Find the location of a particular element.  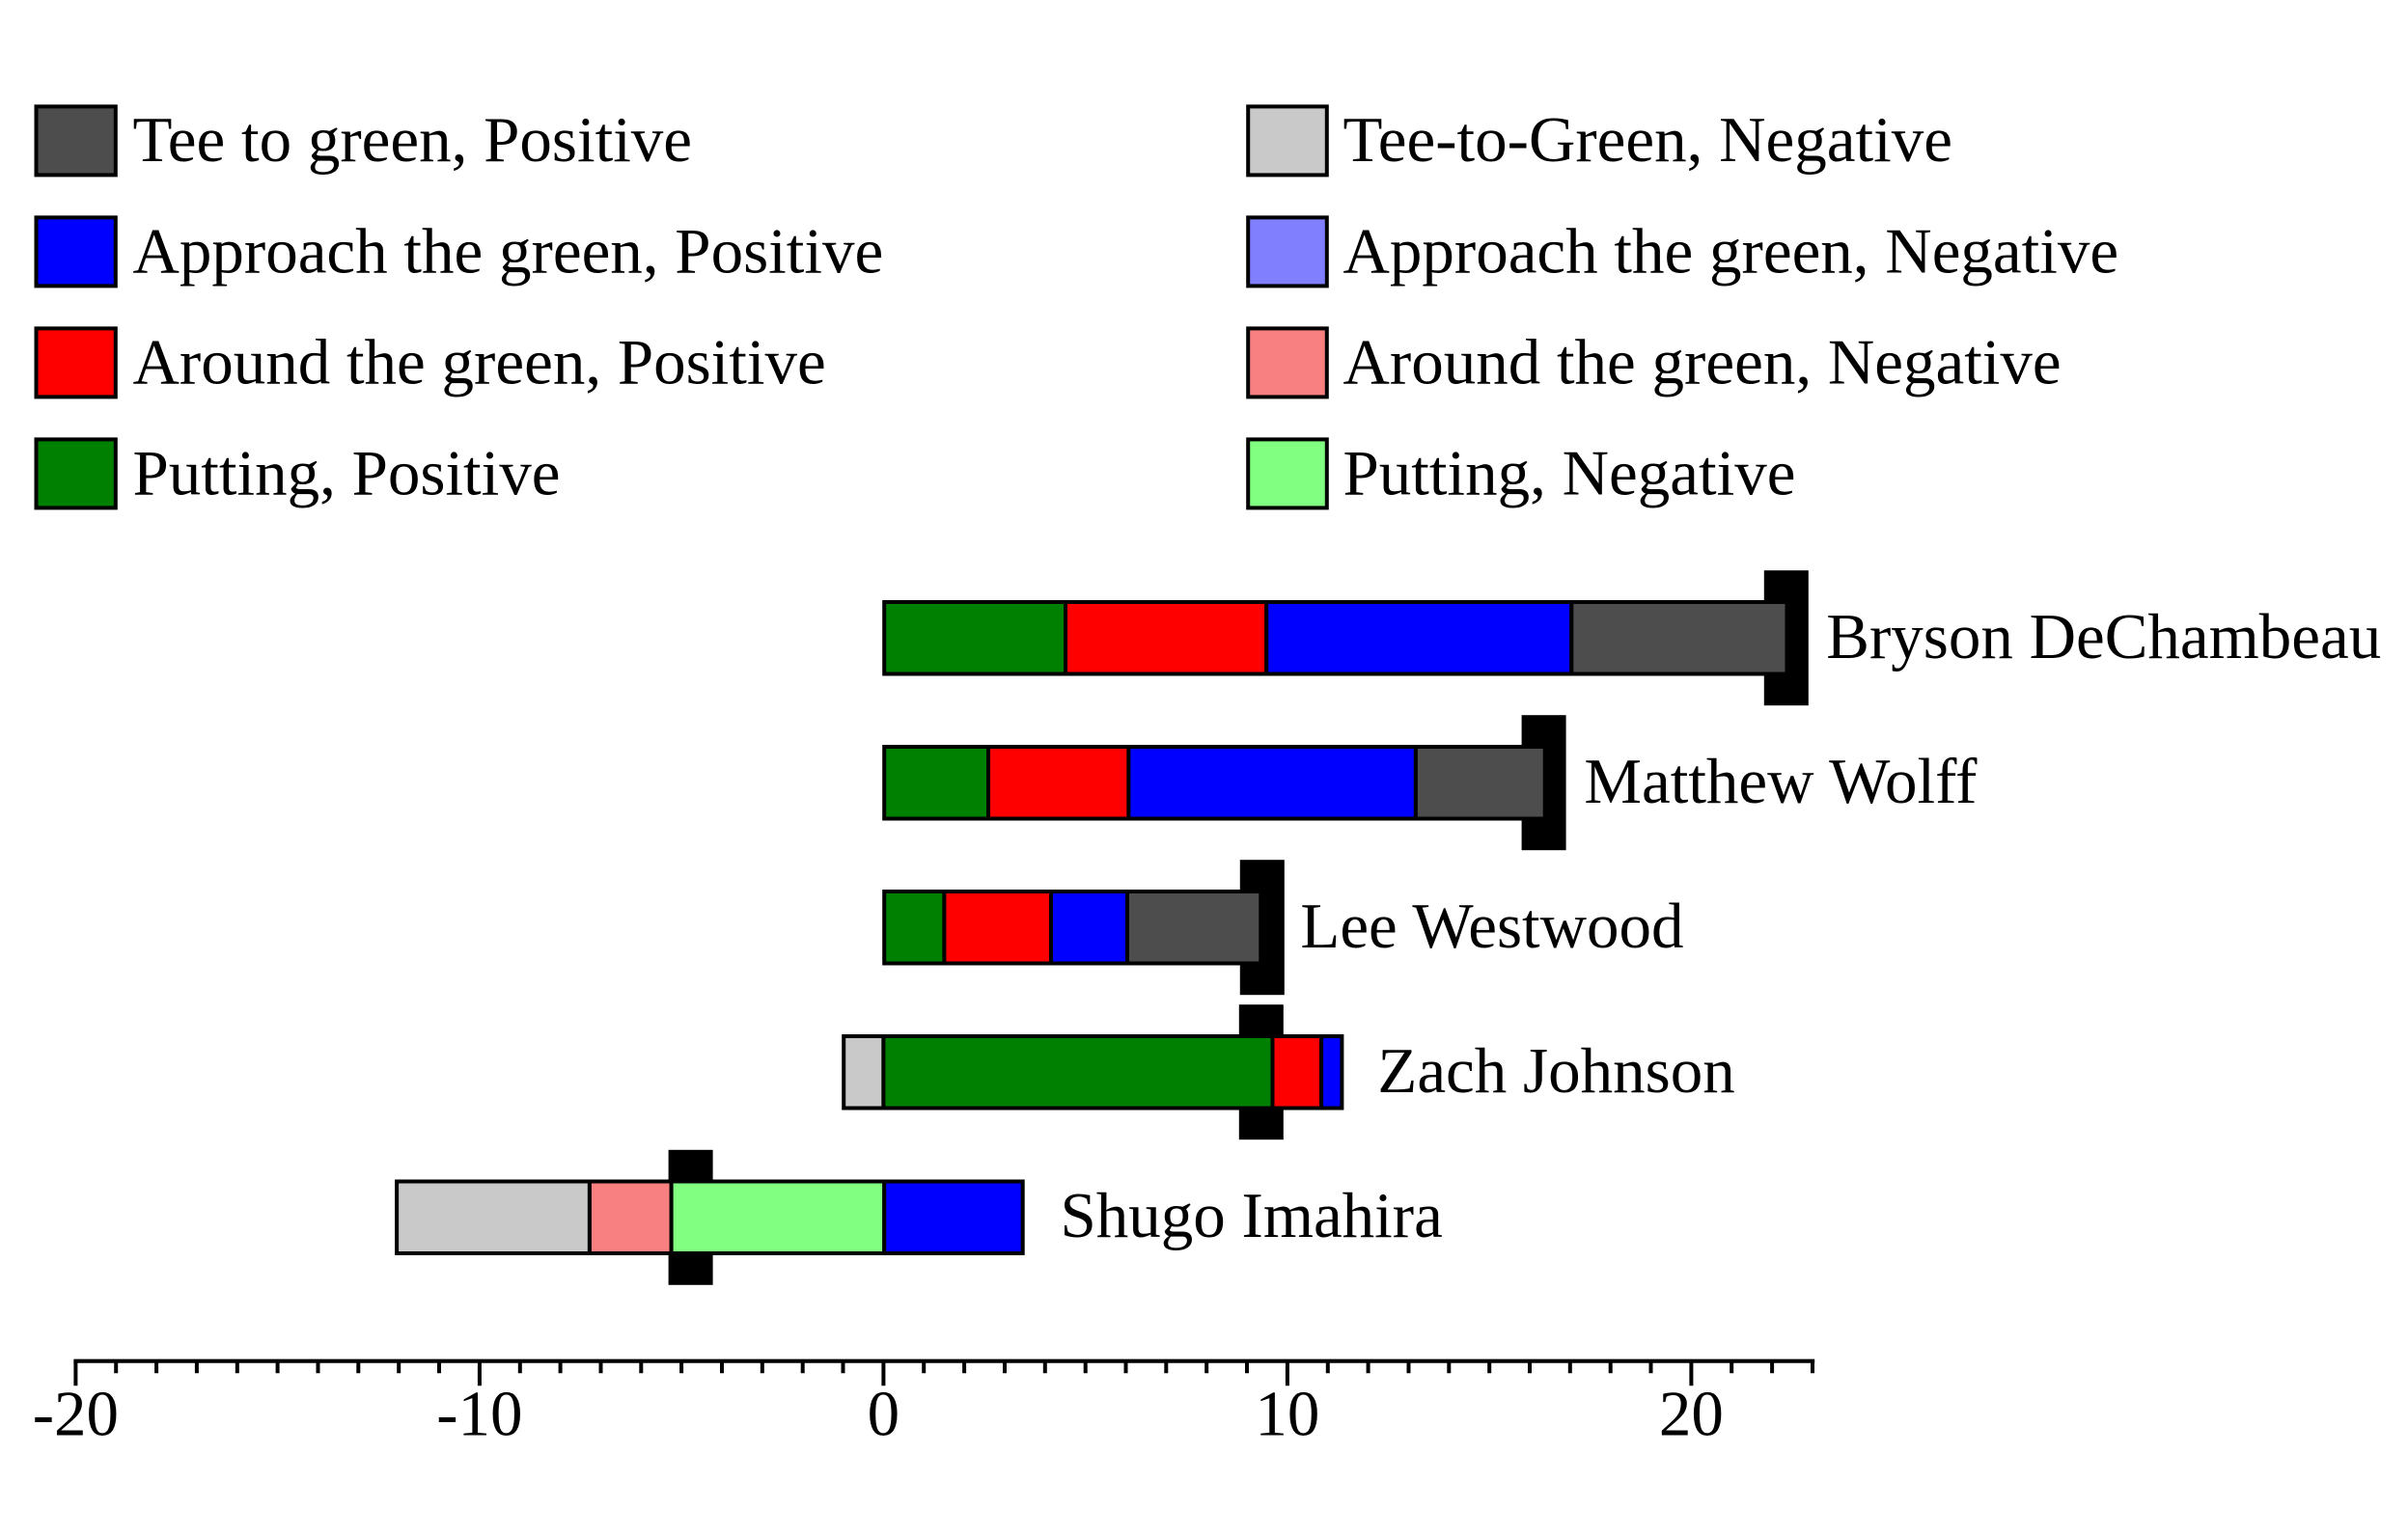

svg-text: Putting, Negative is located at coordinates (1569, 473).